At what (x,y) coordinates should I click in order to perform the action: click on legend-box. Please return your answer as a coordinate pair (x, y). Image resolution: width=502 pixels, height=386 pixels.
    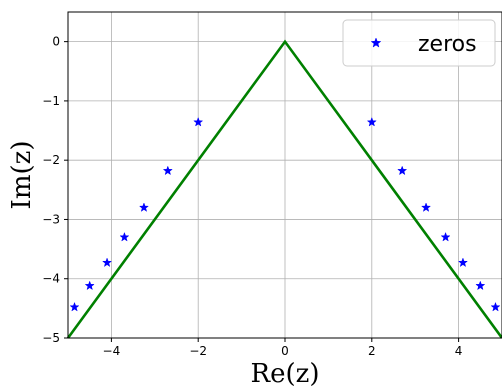
    Looking at the image, I should click on (419, 43).